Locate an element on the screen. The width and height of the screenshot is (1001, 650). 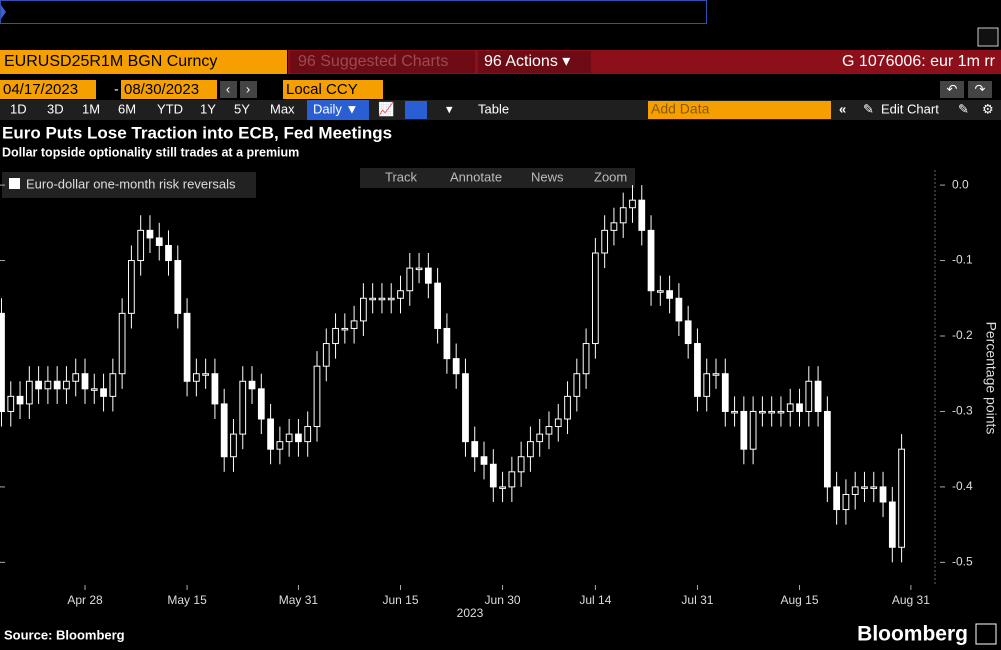
chart-tools is located at coordinates (497, 178).